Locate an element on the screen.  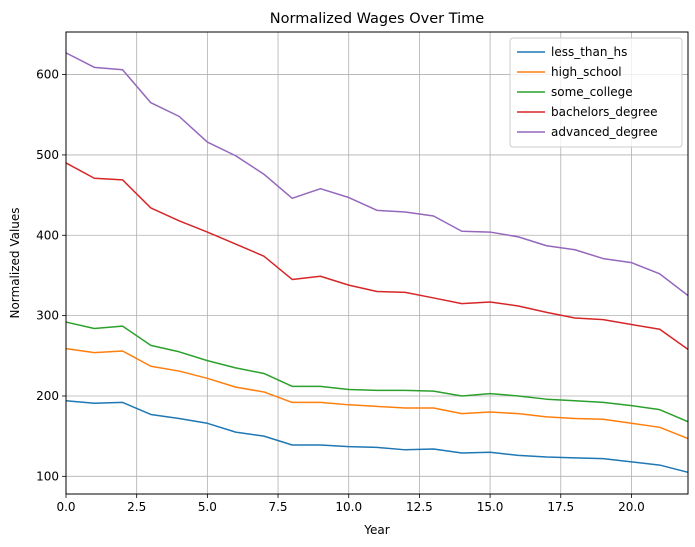
x-tick-label: 2.5 is located at coordinates (136, 507).